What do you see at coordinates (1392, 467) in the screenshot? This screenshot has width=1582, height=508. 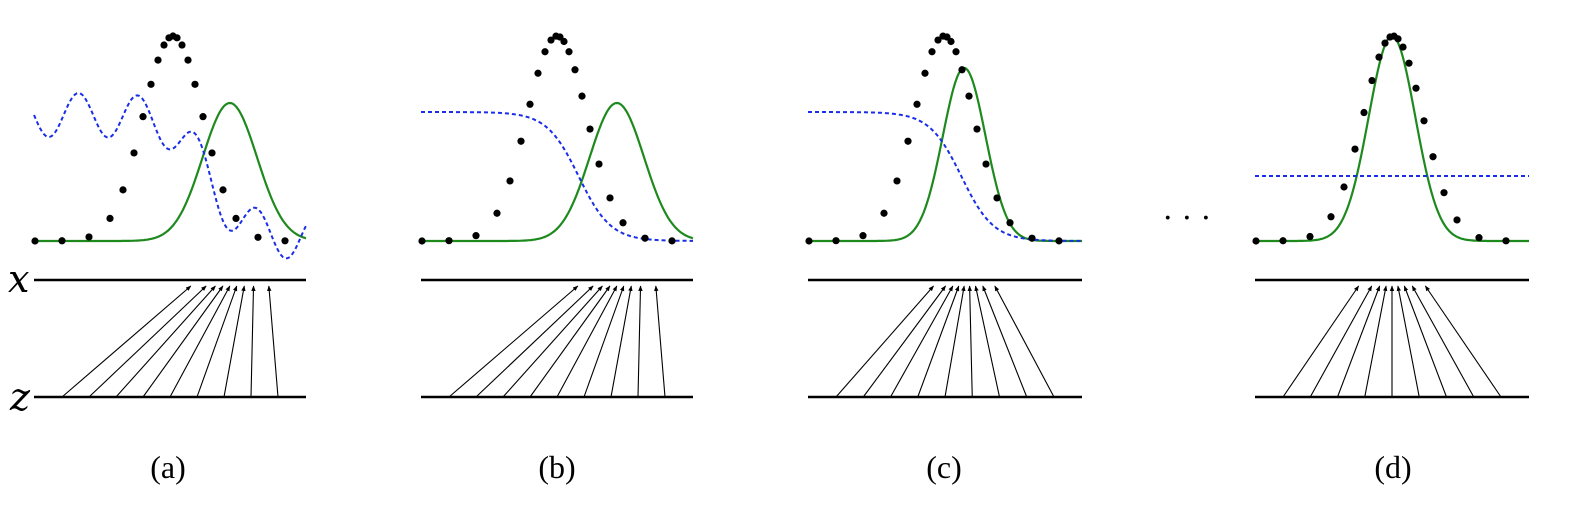 I see `panel-d-caption: (d)` at bounding box center [1392, 467].